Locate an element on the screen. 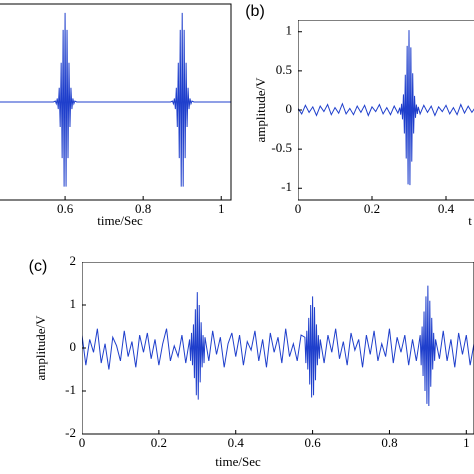 Image resolution: width=474 pixels, height=474 pixels. panel-label: (c) is located at coordinates (38, 266).